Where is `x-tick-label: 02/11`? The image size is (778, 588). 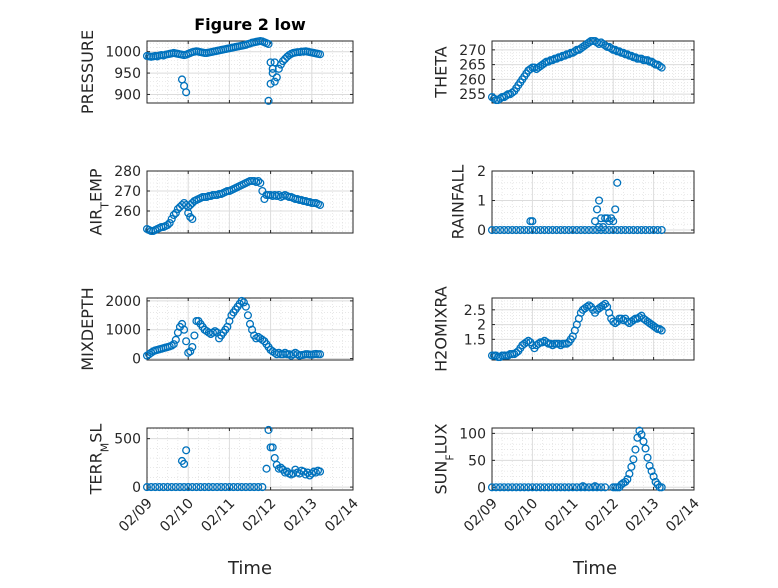
x-tick-label: 02/11 is located at coordinates (562, 516).